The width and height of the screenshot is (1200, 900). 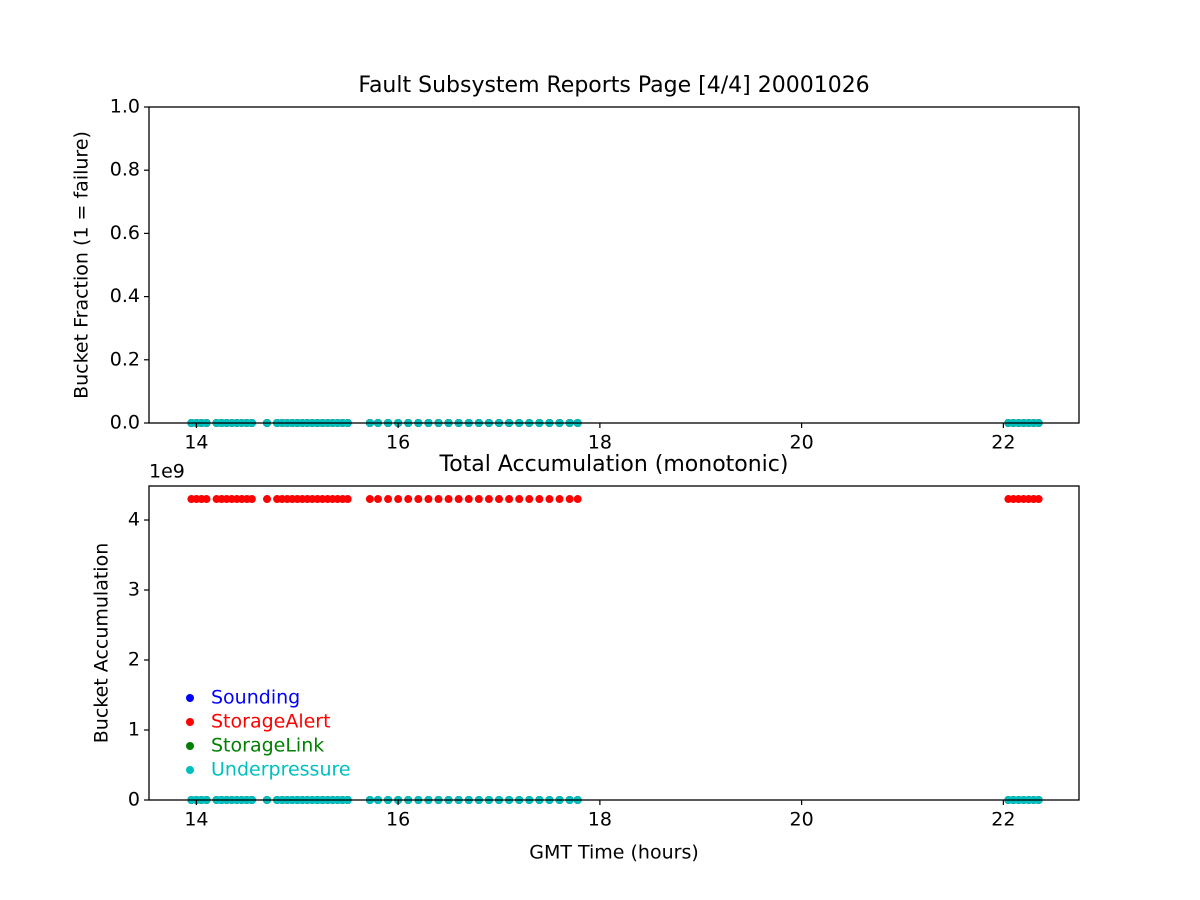 I want to click on y-tick-label: 2, so click(x=134, y=660).